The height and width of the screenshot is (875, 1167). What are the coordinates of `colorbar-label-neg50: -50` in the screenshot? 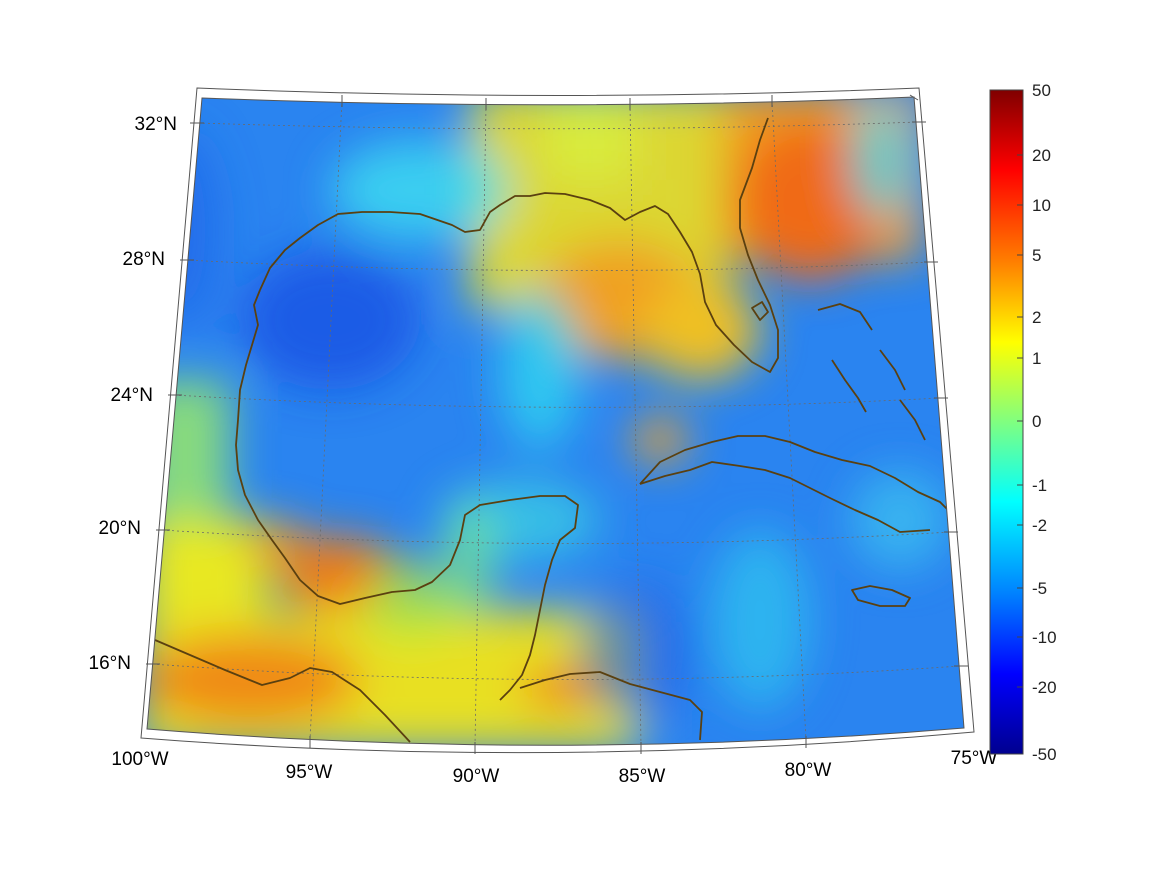 It's located at (1044, 754).